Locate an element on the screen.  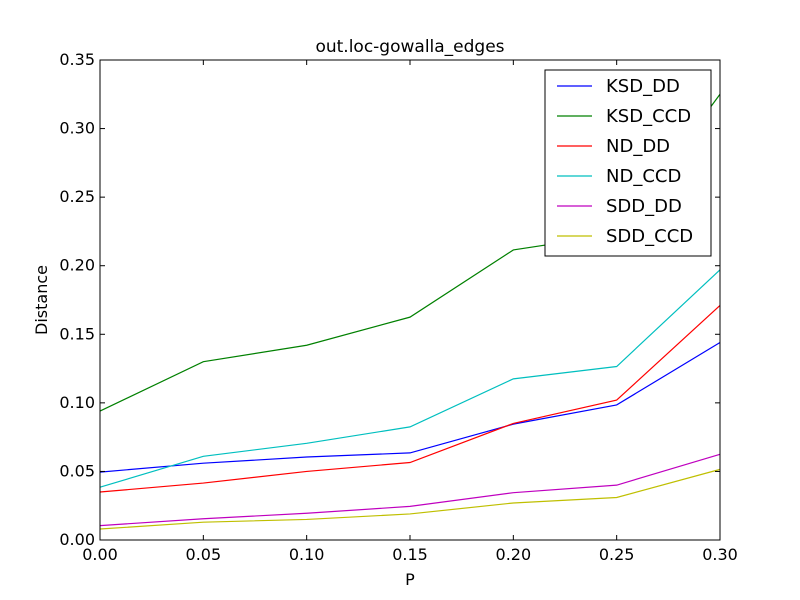
x-tick-label: 0.00 is located at coordinates (100, 554).